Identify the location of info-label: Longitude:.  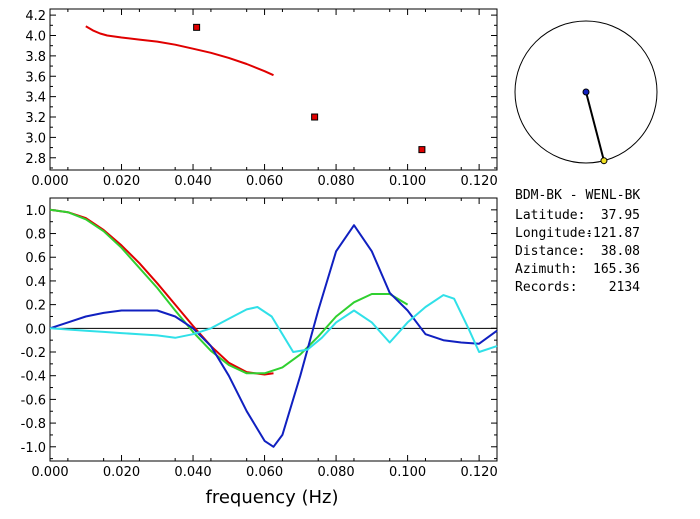
(554, 233).